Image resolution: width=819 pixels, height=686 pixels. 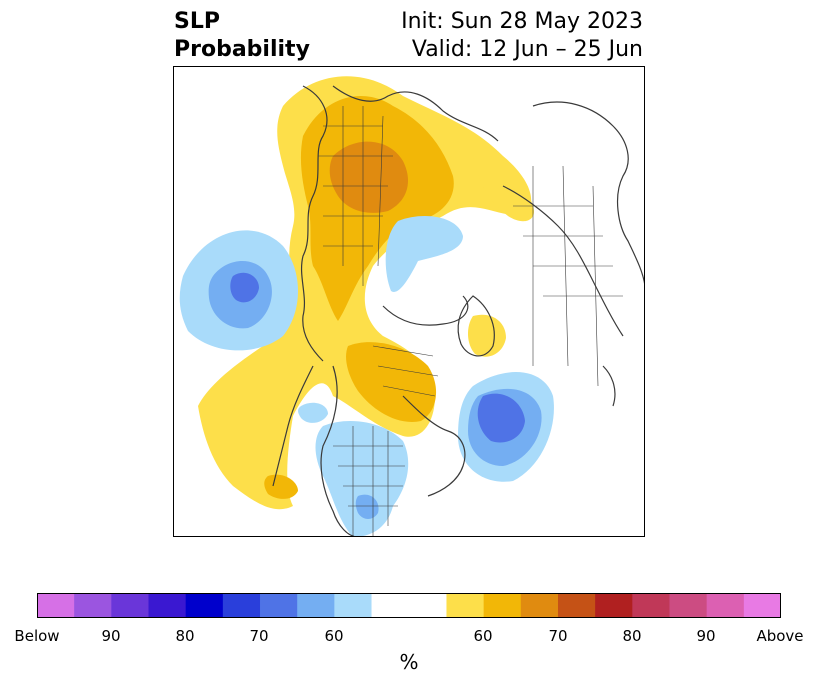 I want to click on title-line-1: SLP, so click(x=197, y=21).